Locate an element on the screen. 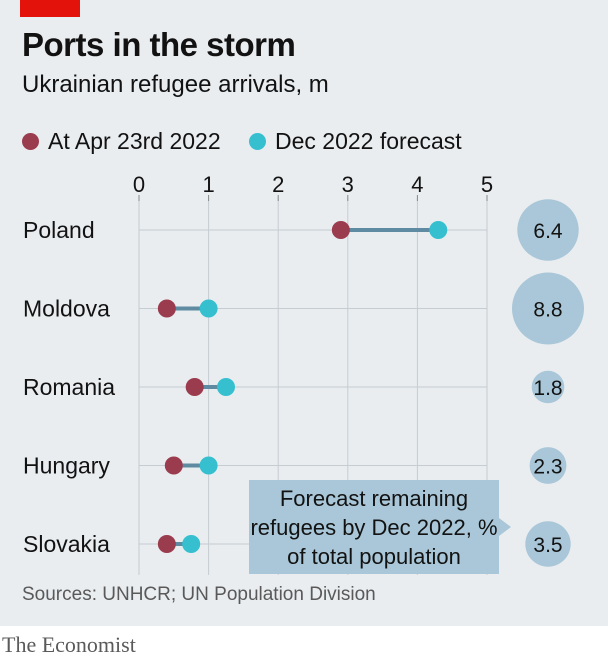  row-label: Romania is located at coordinates (69, 387).